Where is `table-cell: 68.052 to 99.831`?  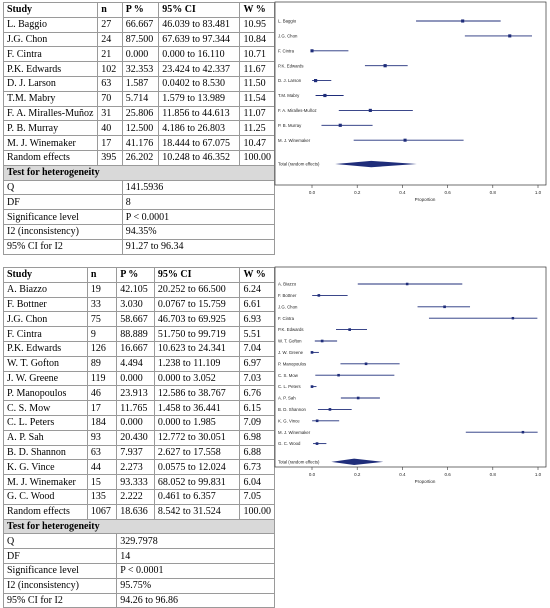 table-cell: 68.052 to 99.831 is located at coordinates (197, 482).